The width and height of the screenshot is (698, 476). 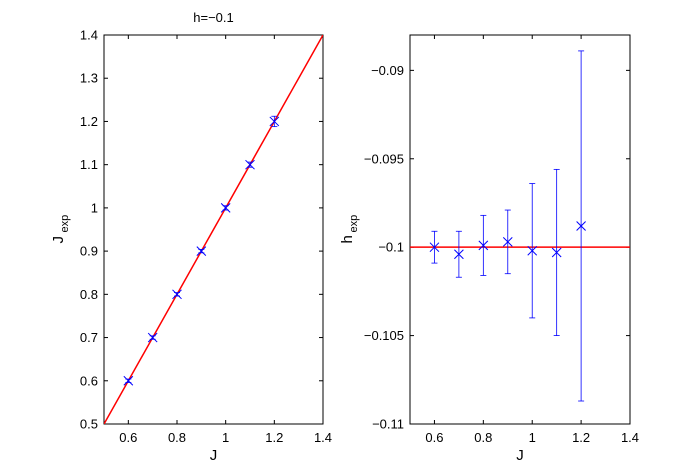 What do you see at coordinates (89, 337) in the screenshot?
I see `y-tick-label: 0.7` at bounding box center [89, 337].